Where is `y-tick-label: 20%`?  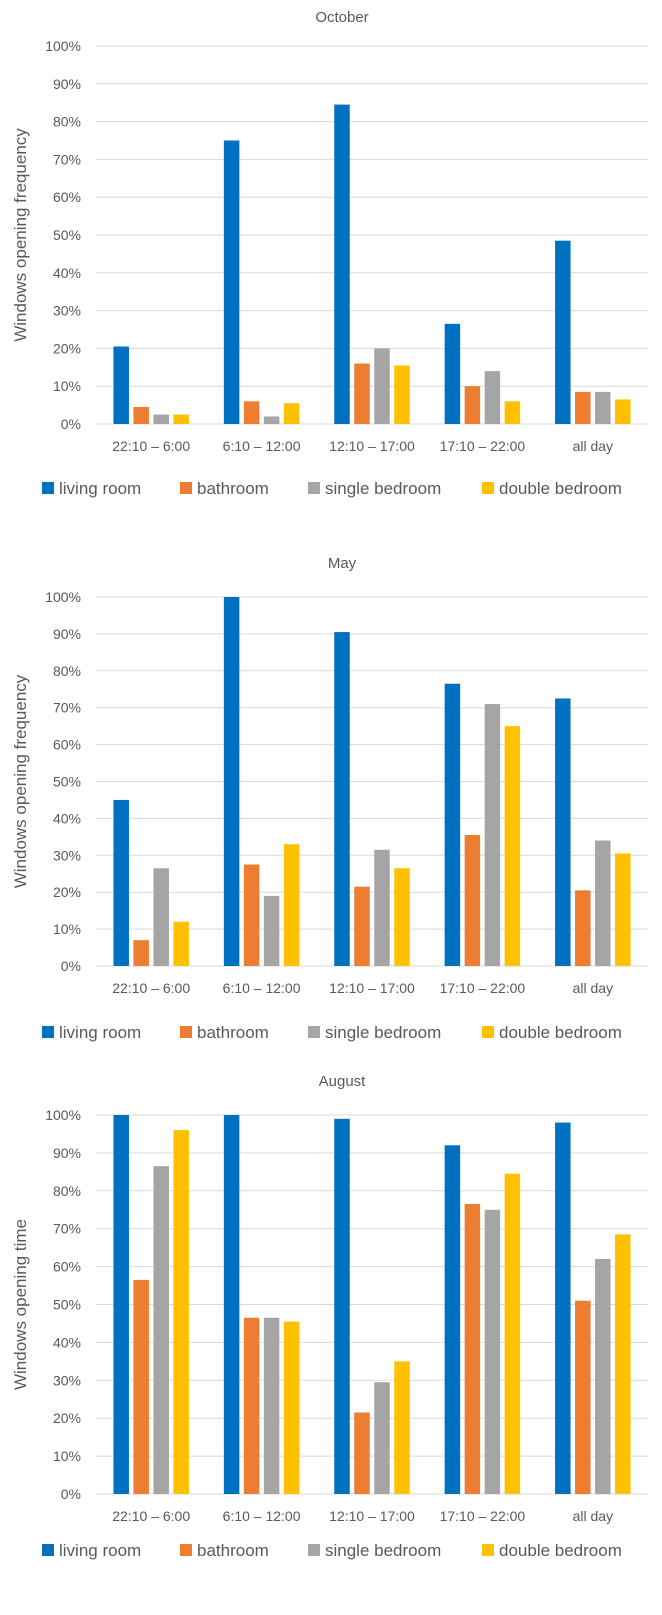 y-tick-label: 20% is located at coordinates (67, 1418).